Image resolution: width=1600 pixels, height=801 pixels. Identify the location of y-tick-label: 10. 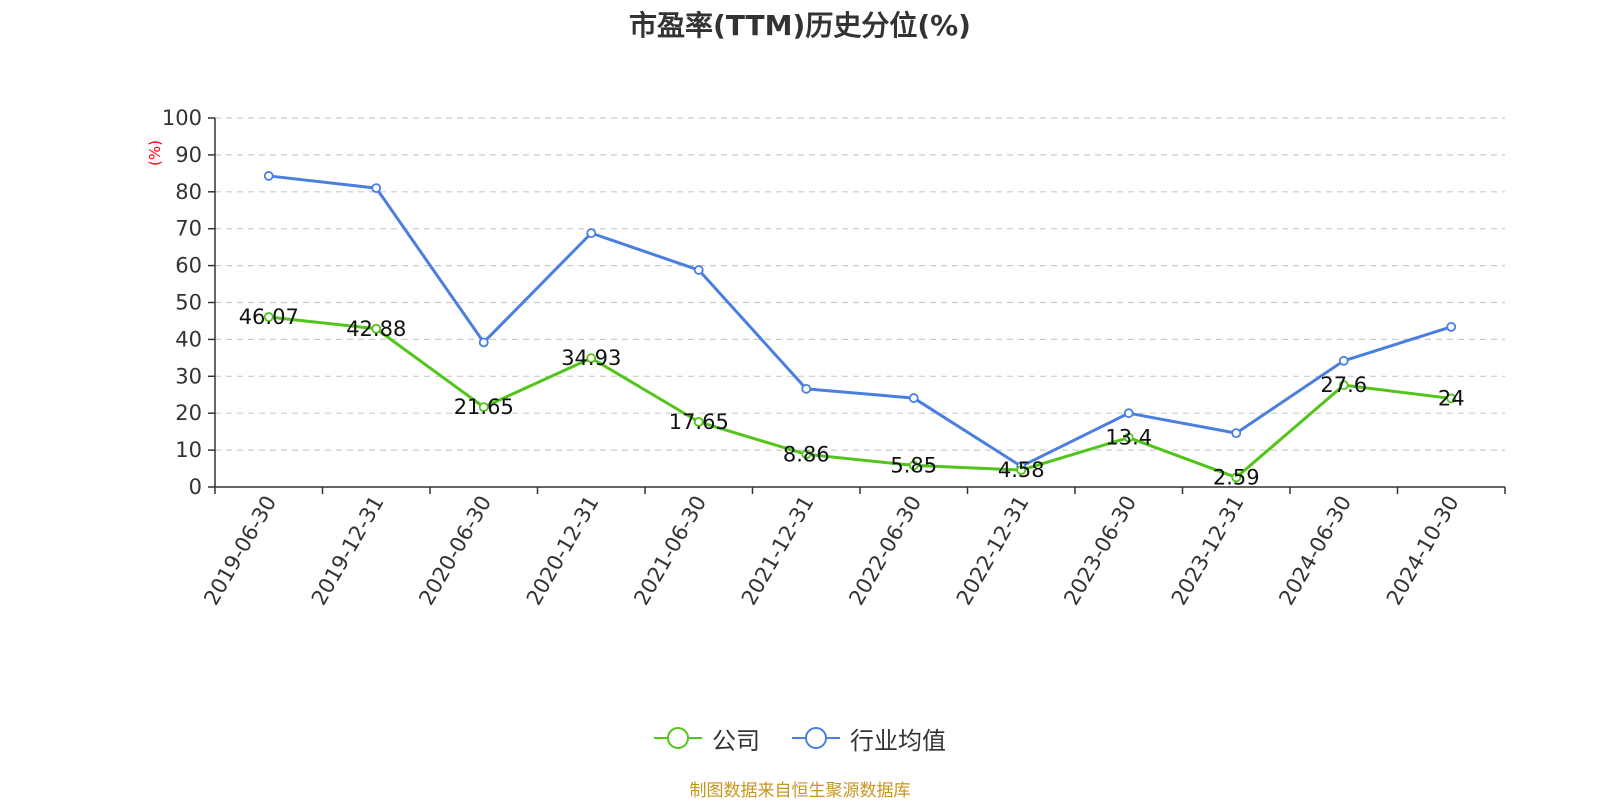
(188, 450).